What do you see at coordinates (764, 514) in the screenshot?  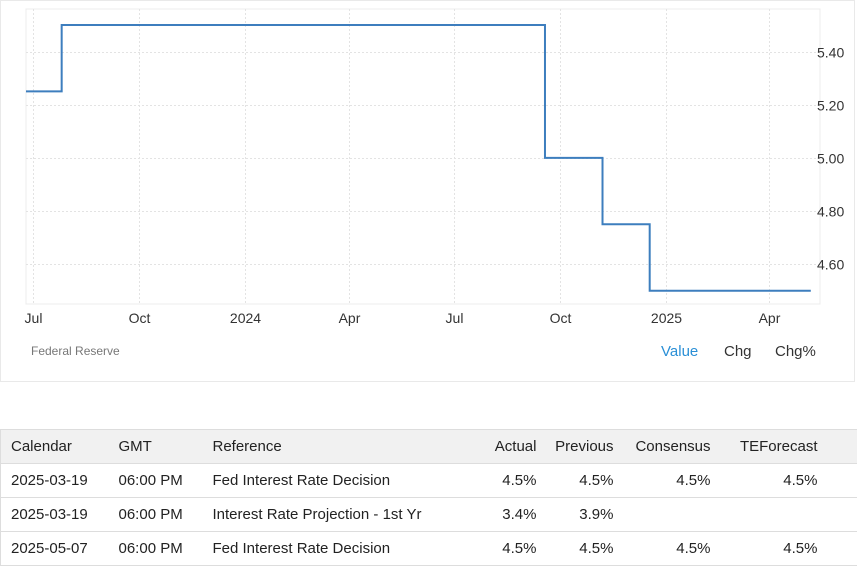 I see `cell-teforecast` at bounding box center [764, 514].